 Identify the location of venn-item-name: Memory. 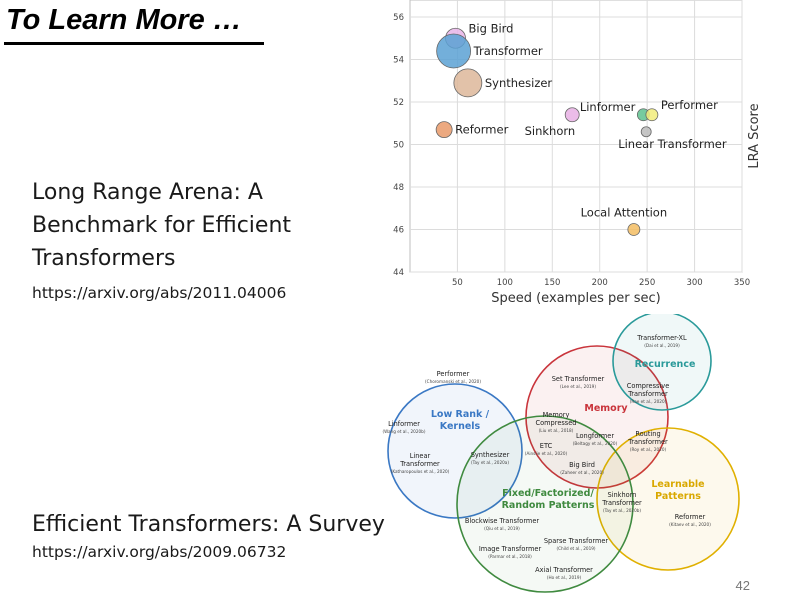
(556, 415).